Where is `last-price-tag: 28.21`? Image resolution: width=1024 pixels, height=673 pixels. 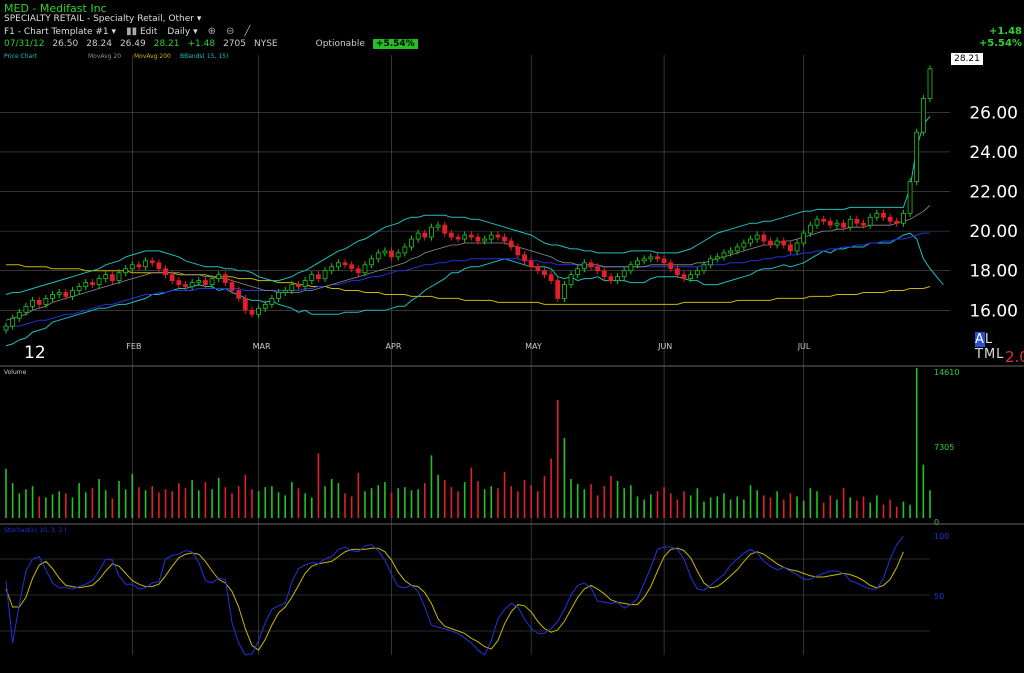 last-price-tag: 28.21 is located at coordinates (967, 59).